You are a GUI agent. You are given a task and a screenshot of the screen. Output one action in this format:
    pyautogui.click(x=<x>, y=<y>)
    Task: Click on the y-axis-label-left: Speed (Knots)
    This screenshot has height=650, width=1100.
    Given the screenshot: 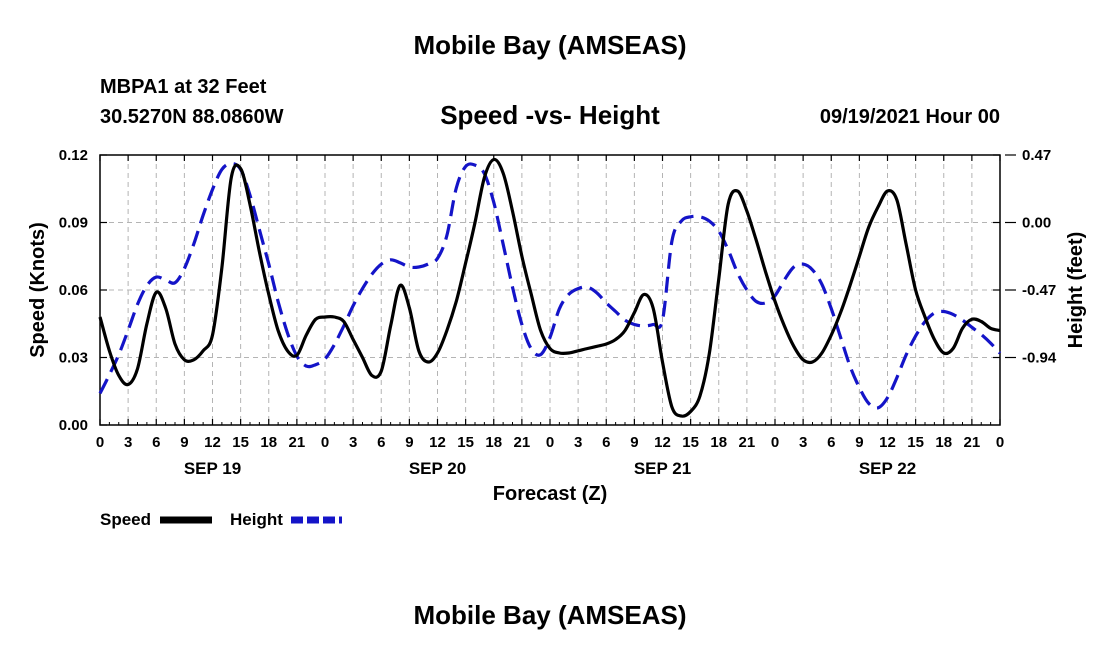 What is the action you would take?
    pyautogui.click(x=38, y=290)
    